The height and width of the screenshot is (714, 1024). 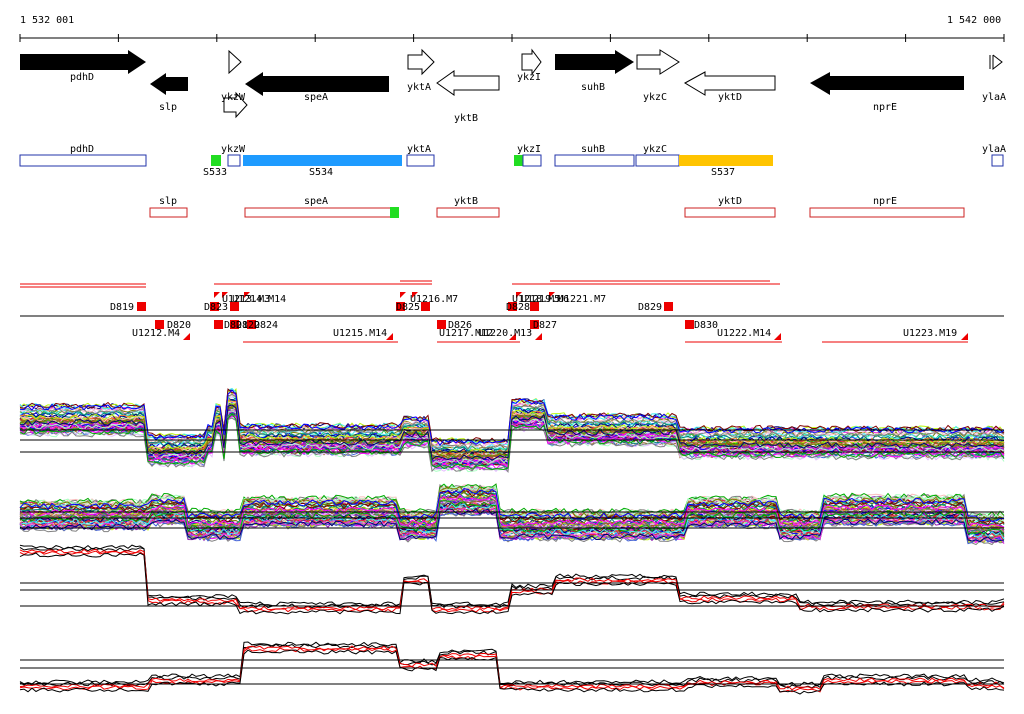 What do you see at coordinates (419, 149) in the screenshot?
I see `transcript-label-yktA: yktA` at bounding box center [419, 149].